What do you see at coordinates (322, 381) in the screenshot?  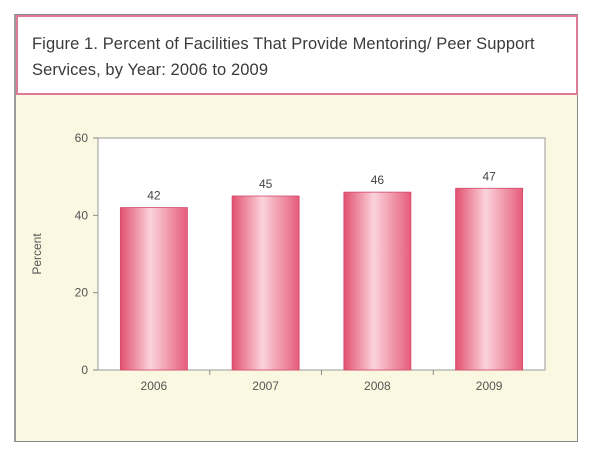 I see `x-axis: 2006 2007 2008 2009` at bounding box center [322, 381].